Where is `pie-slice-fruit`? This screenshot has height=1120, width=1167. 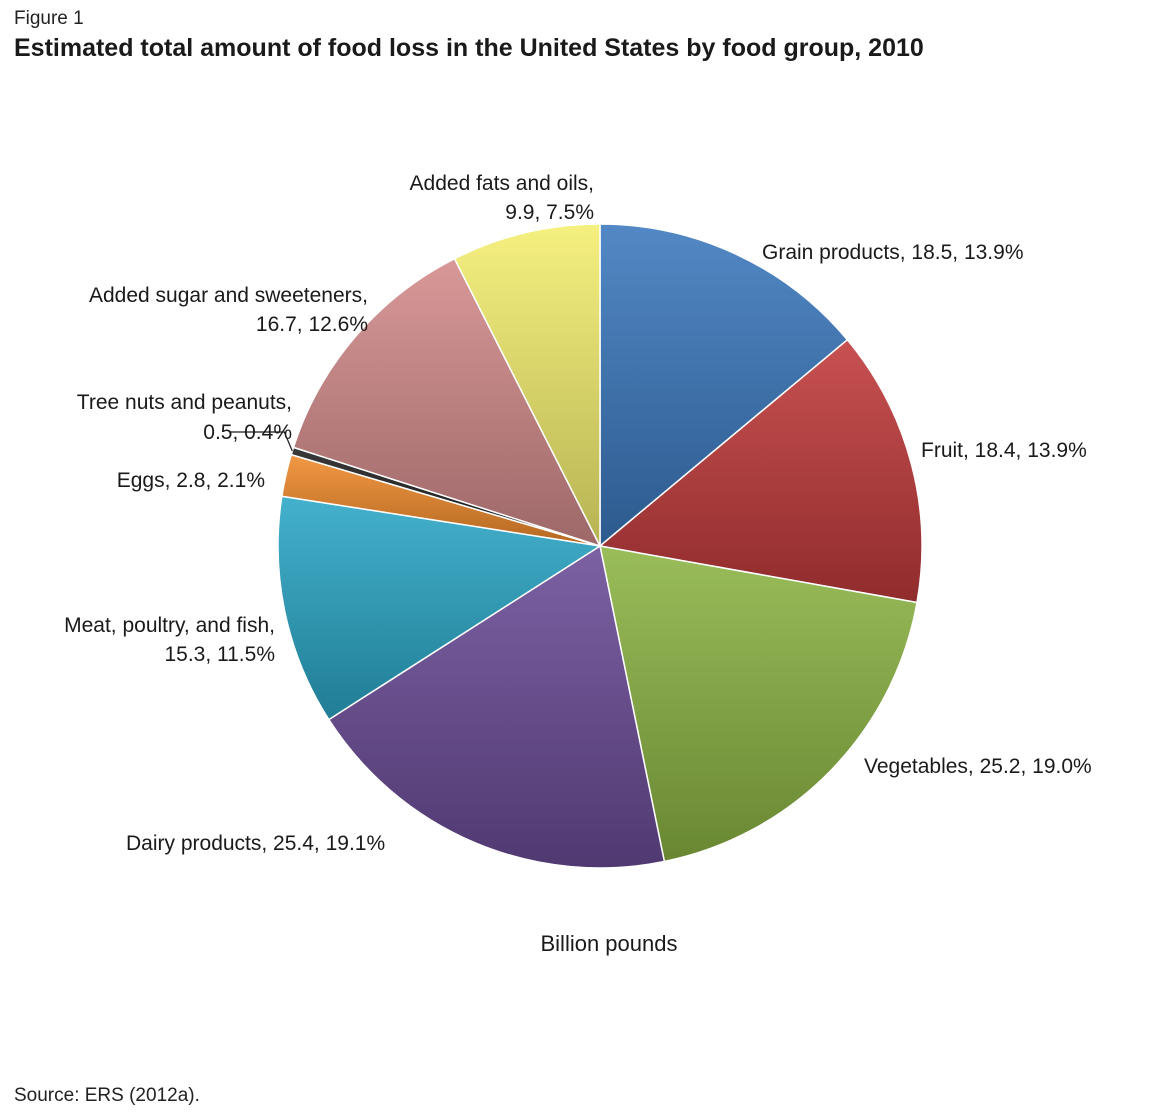 pie-slice-fruit is located at coordinates (761, 471).